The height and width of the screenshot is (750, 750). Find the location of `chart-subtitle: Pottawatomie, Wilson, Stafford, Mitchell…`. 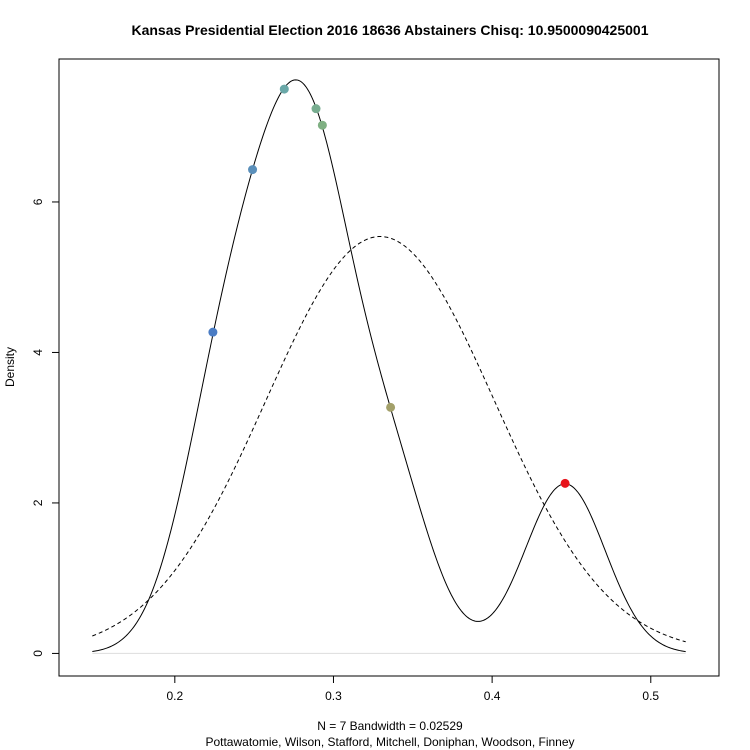

chart-subtitle: Pottawatomie, Wilson, Stafford, Mitchell… is located at coordinates (389, 742).